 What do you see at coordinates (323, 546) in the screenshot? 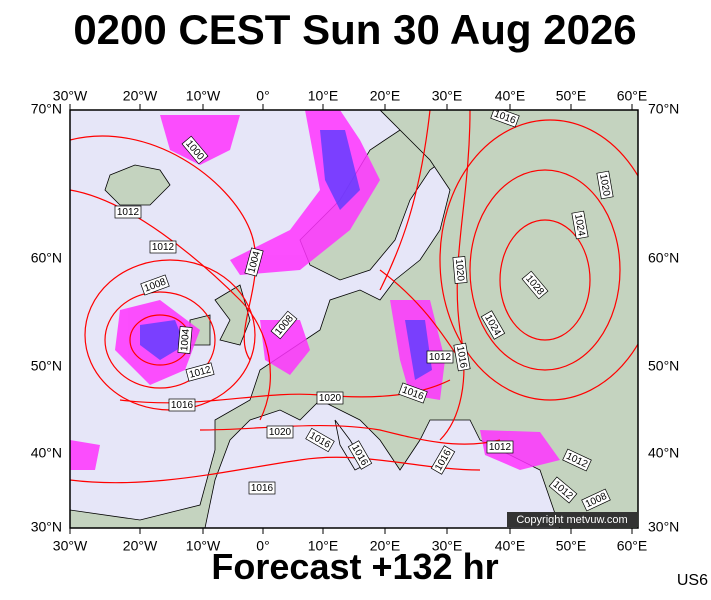
I see `lon-label-bottom: 10°E` at bounding box center [323, 546].